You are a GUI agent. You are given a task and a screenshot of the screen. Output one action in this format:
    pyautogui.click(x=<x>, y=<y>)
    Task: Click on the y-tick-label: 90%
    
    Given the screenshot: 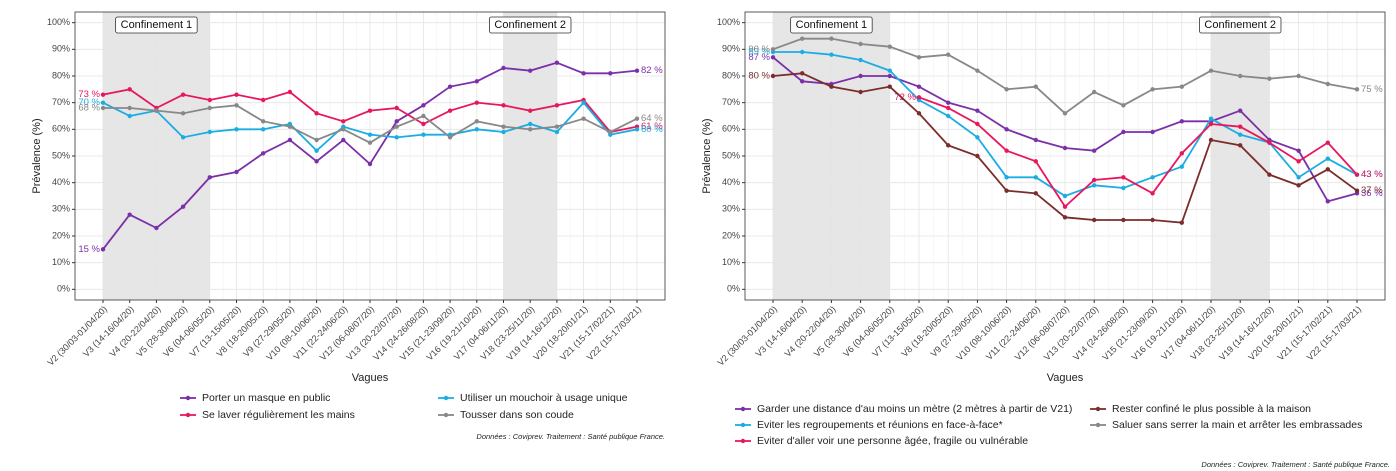 What is the action you would take?
    pyautogui.click(x=61, y=49)
    